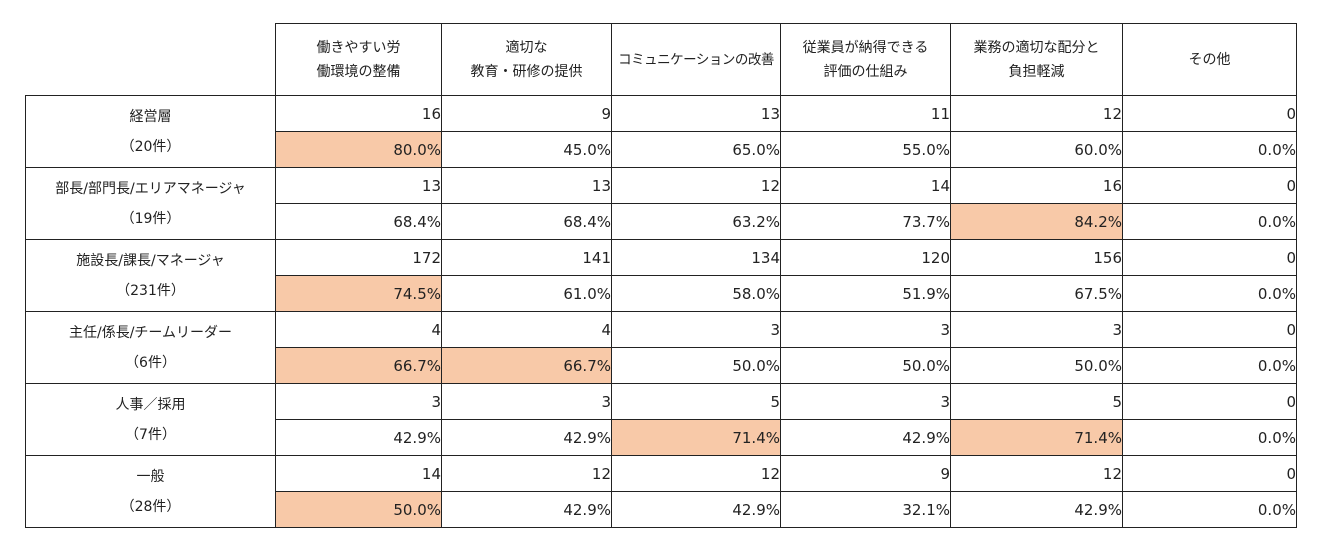 The image size is (1334, 550). I want to click on column-header-line: コミュニケーションの改善, so click(696, 59).